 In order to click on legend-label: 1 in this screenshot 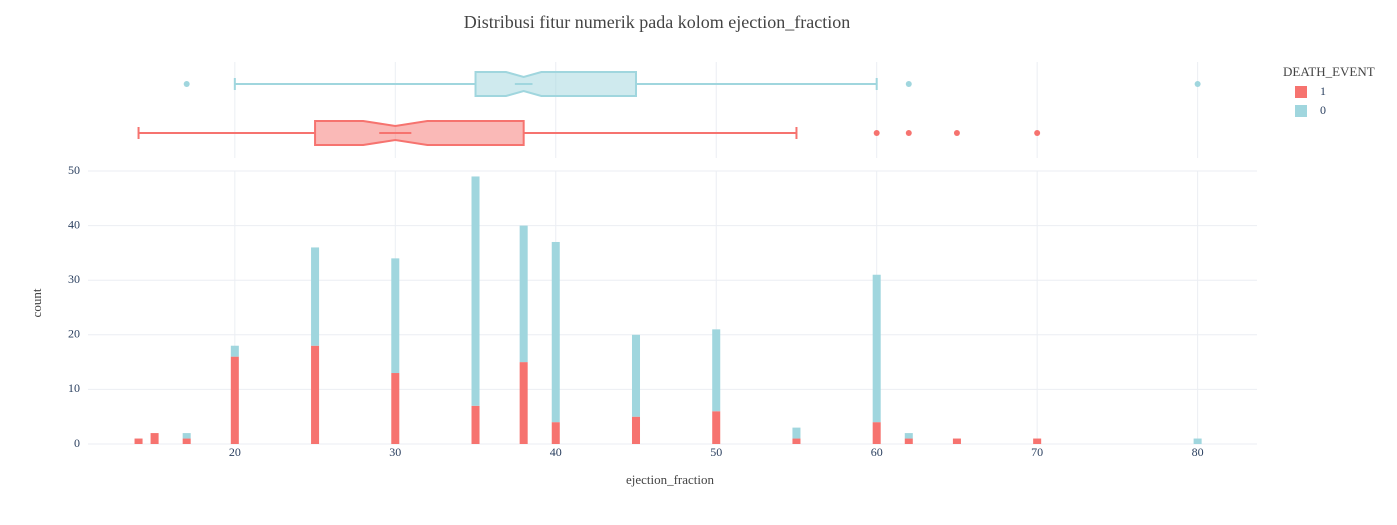, I will do `click(1323, 91)`.